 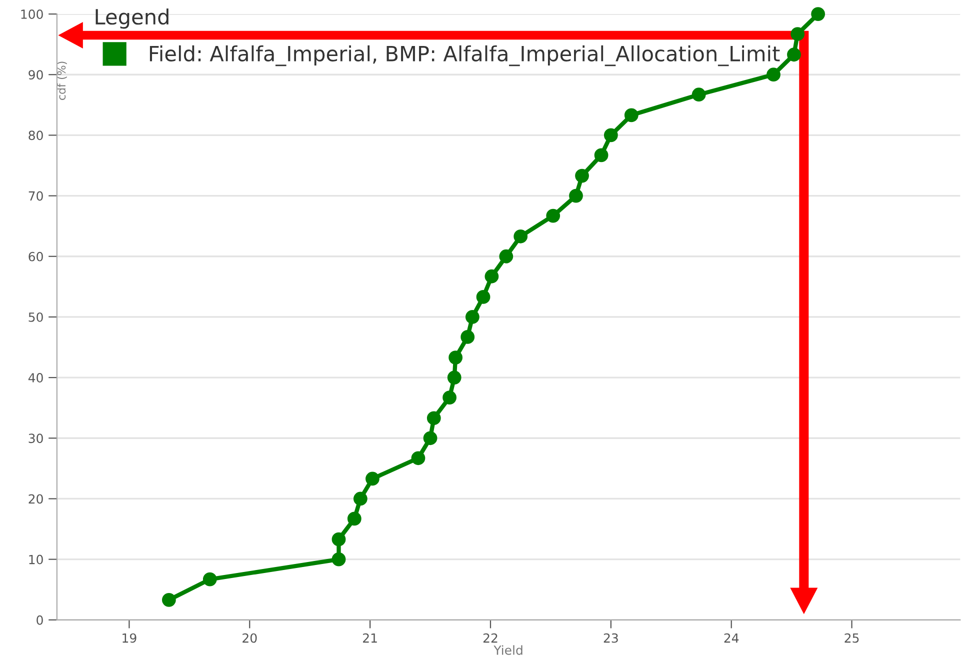 What do you see at coordinates (36, 559) in the screenshot?
I see `y-tick-label: 10` at bounding box center [36, 559].